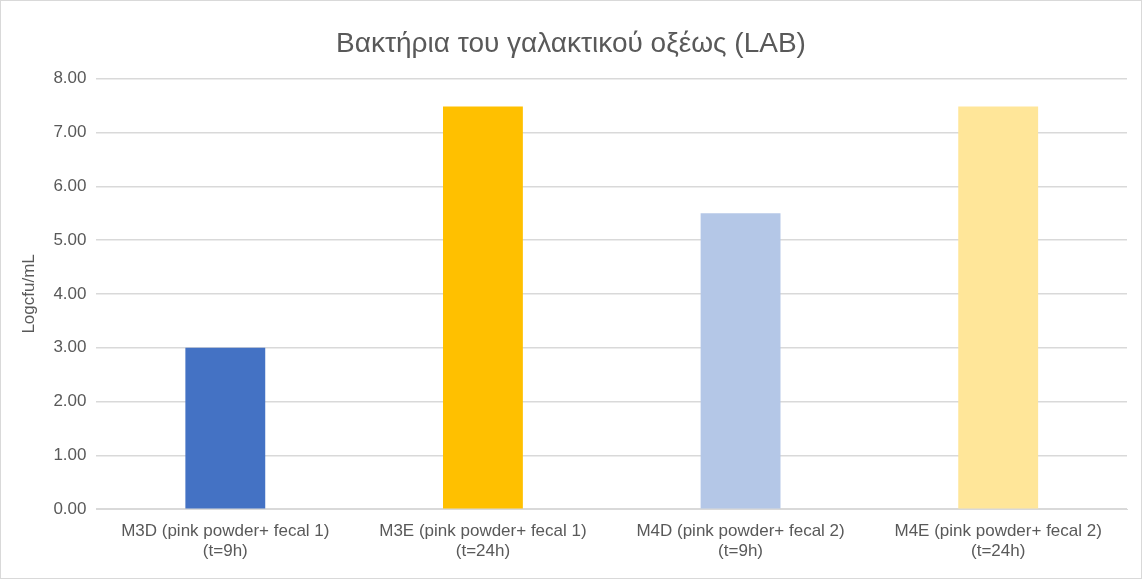  Describe the element at coordinates (70, 347) in the screenshot. I see `y-tick-label: 3.00` at that location.